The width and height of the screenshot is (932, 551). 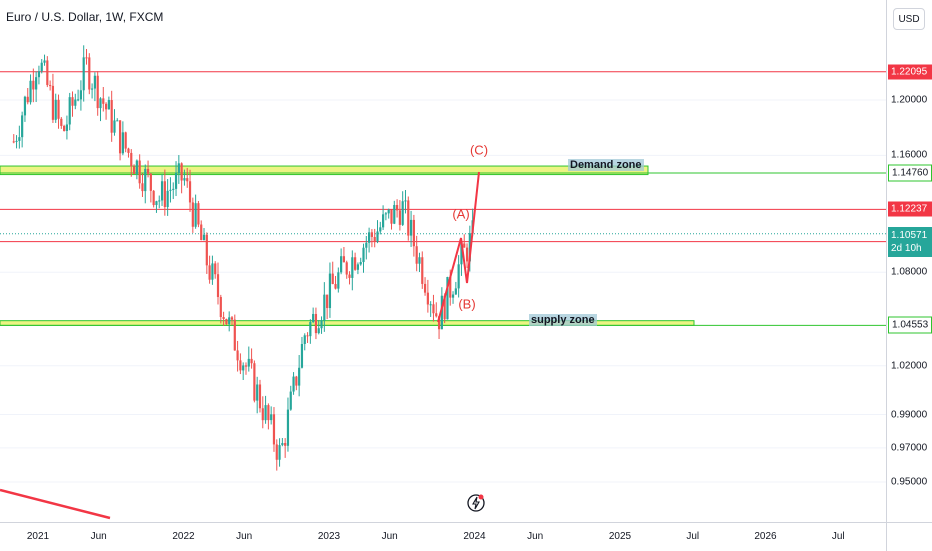 I want to click on wave-abc-path, so click(x=458, y=247).